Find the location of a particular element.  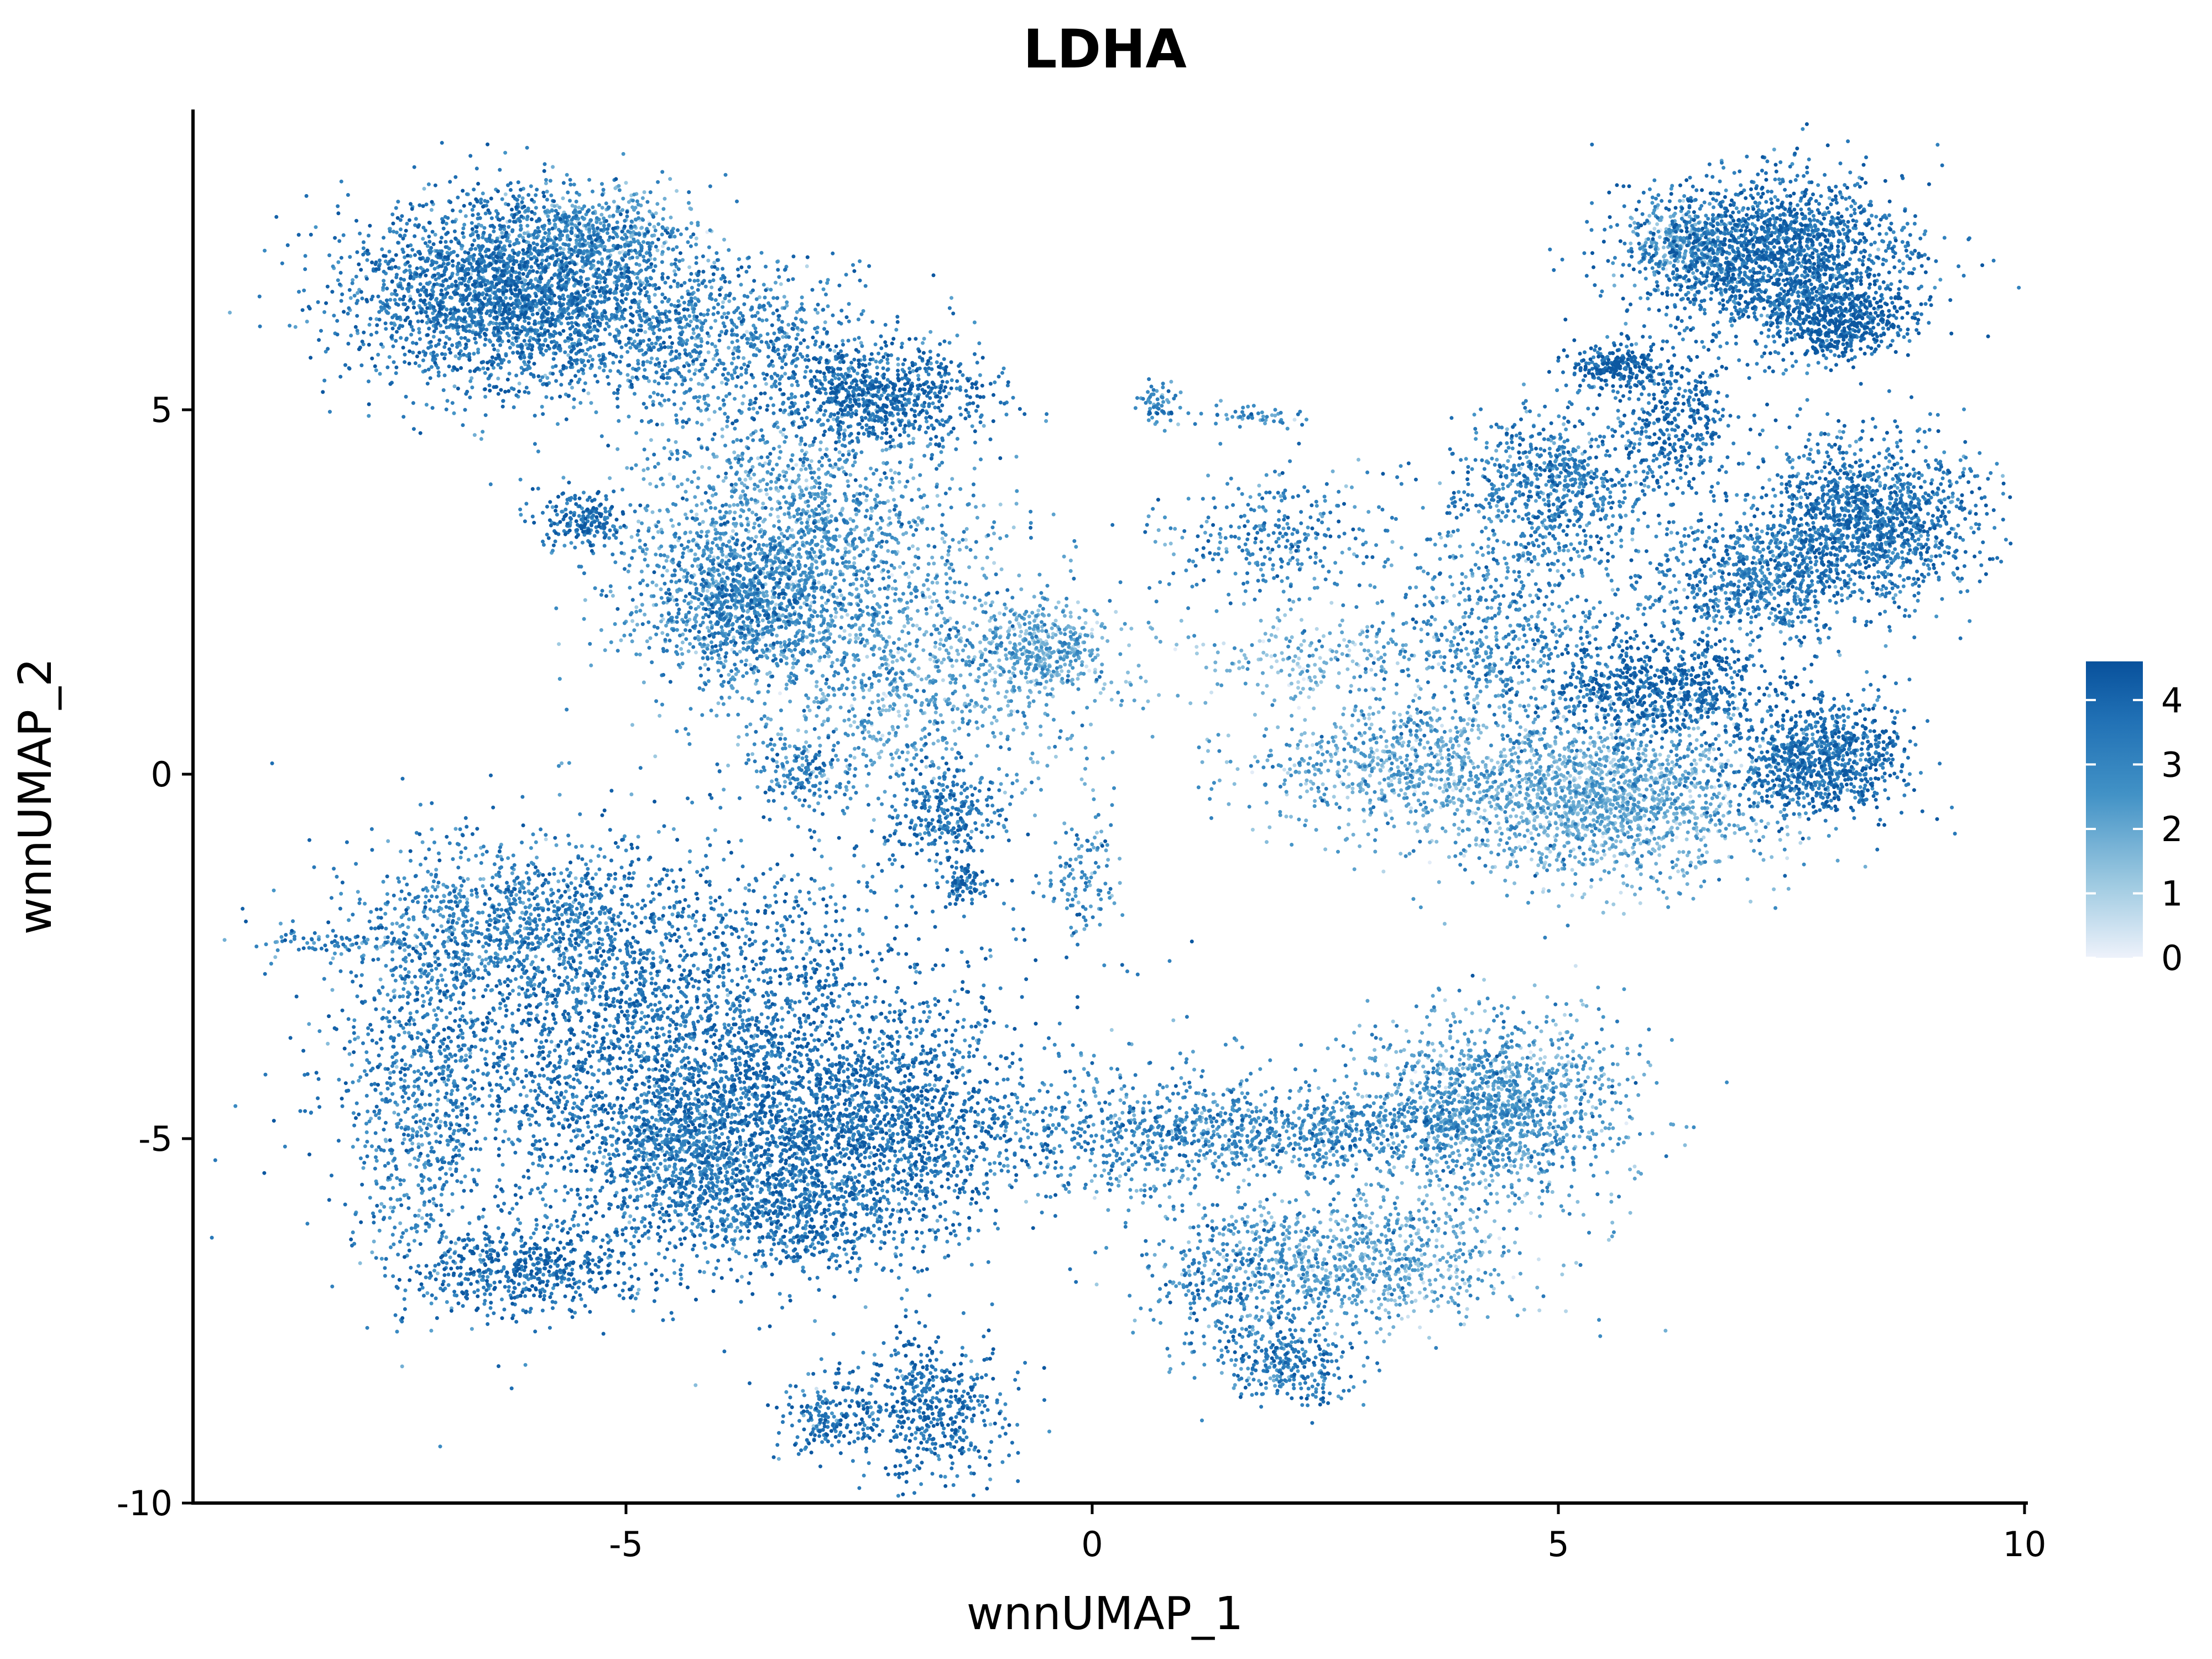

colorbar-tick-label: 4 is located at coordinates (2172, 701).